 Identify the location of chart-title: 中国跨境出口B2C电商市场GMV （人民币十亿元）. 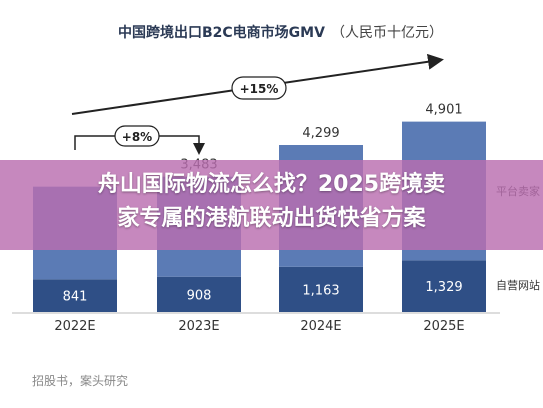
(280, 32).